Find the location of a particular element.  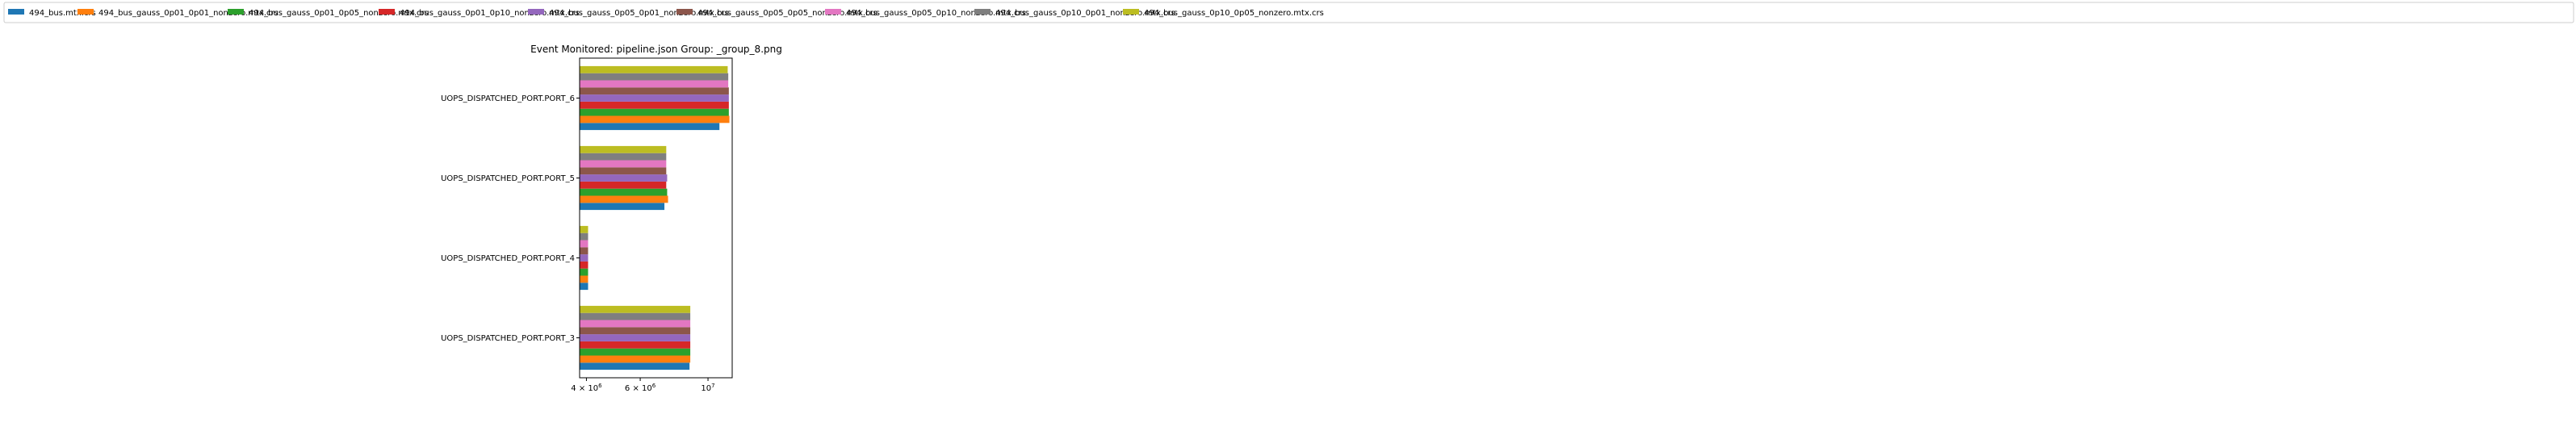

legend-label: 494_bus_gauss_0p10_0p05_nonzero.mtx.crs is located at coordinates (1234, 14).